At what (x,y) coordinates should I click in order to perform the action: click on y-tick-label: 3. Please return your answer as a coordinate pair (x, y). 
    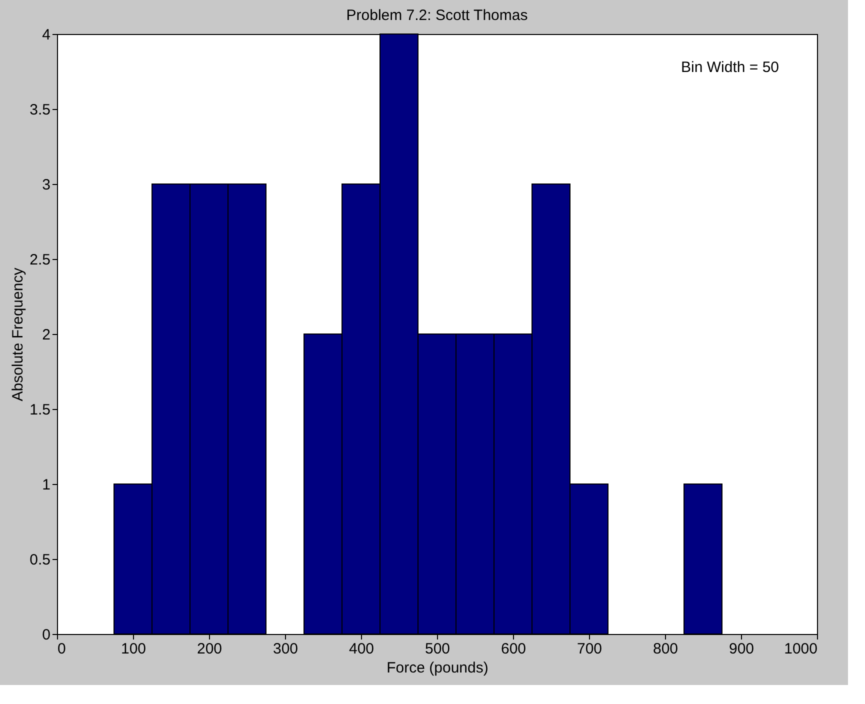
    Looking at the image, I should click on (46, 185).